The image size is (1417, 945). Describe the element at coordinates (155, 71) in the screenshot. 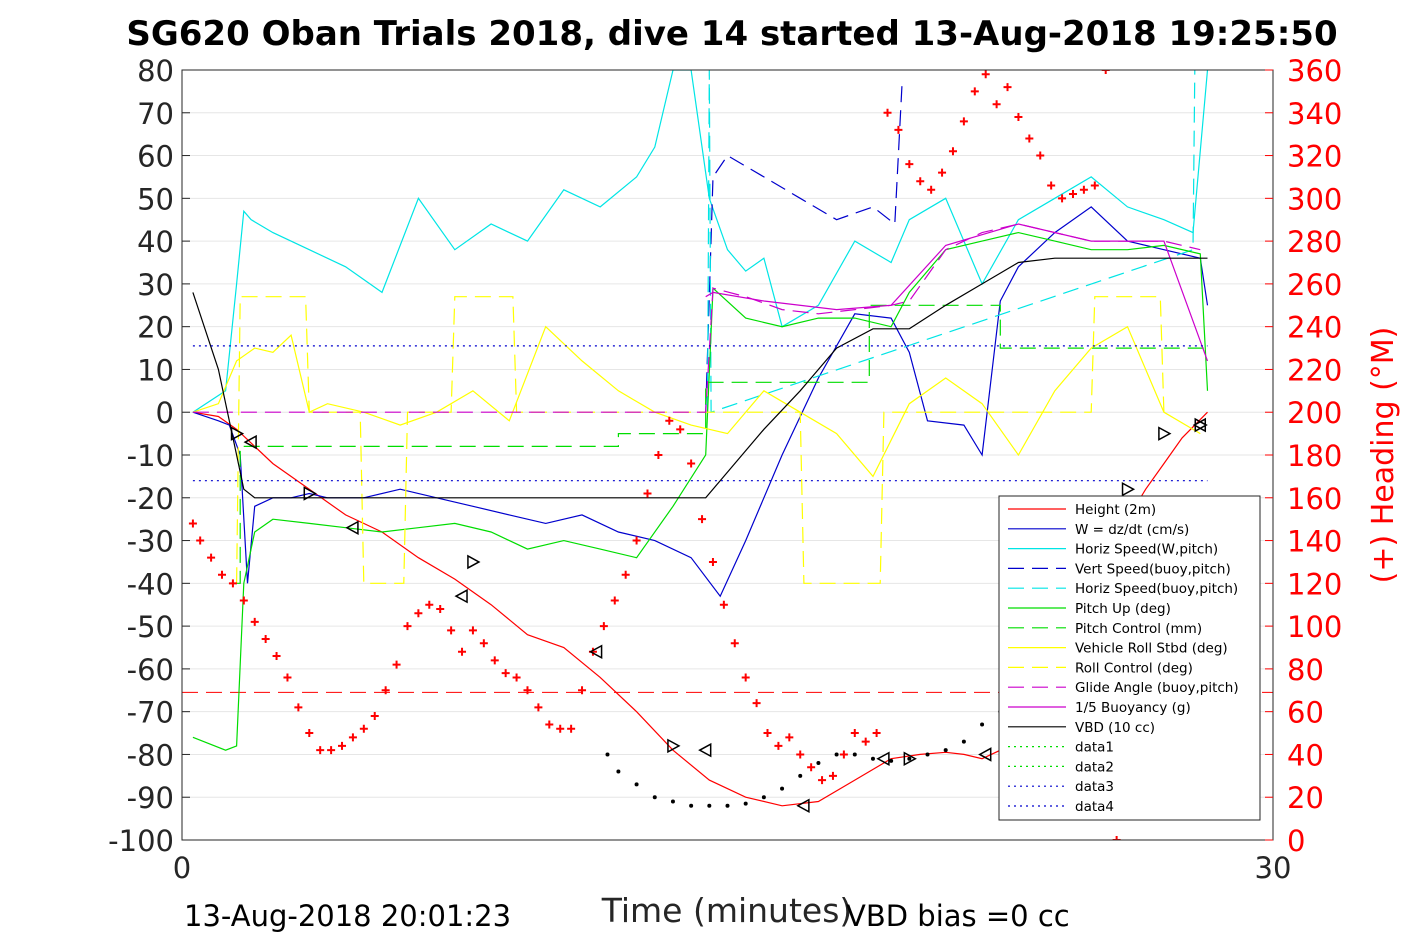

I see `y-tick-label: 80` at that location.